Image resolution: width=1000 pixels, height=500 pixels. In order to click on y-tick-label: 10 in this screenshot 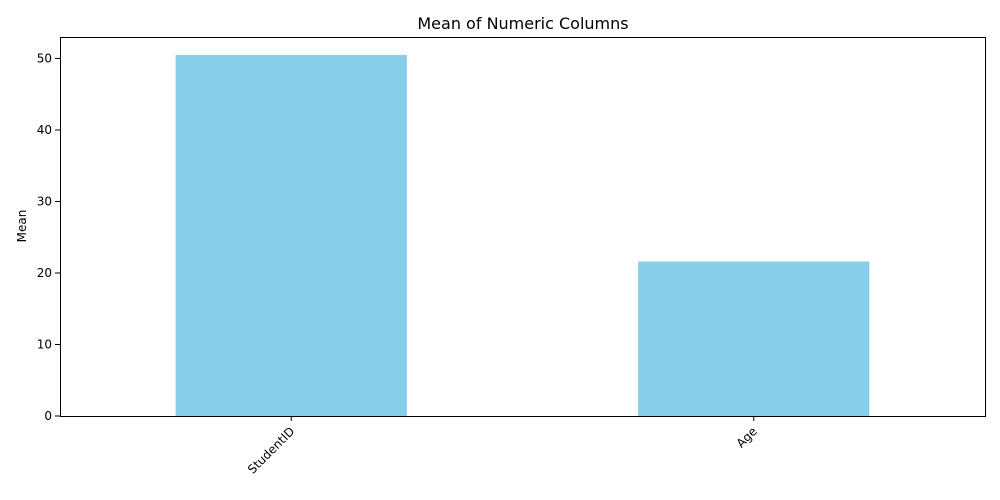, I will do `click(44, 344)`.